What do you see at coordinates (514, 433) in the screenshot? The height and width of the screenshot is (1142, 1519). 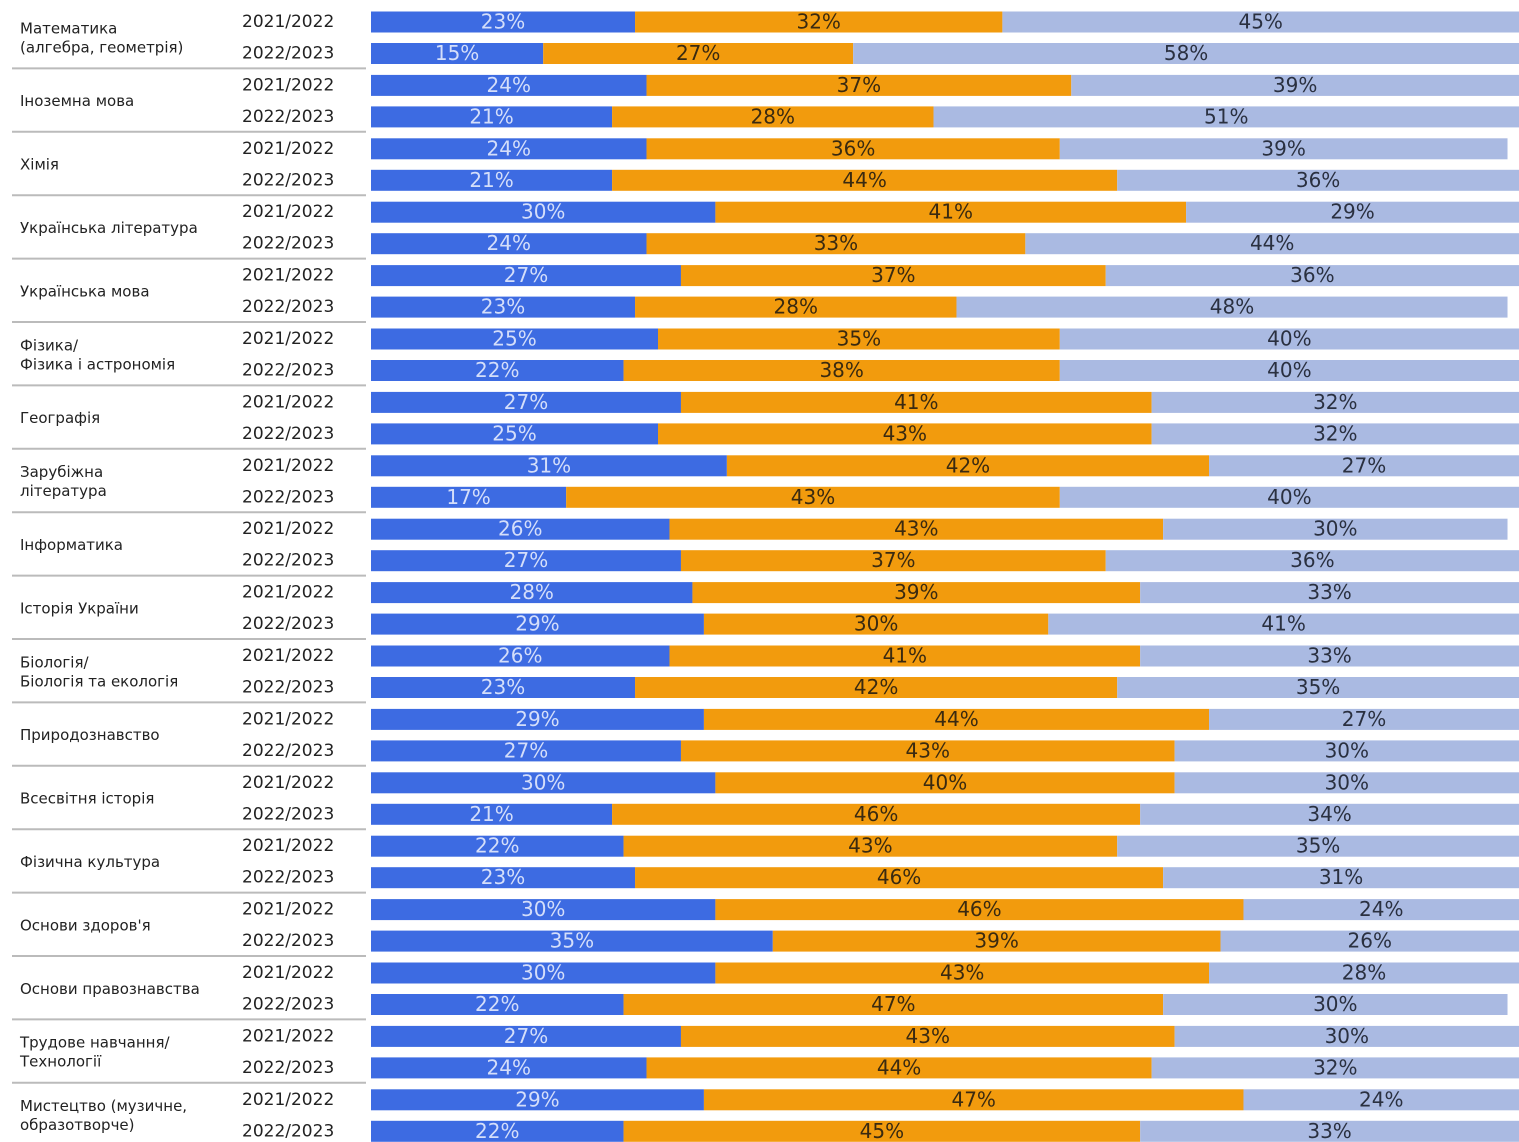 I see `value-label: 25%` at bounding box center [514, 433].